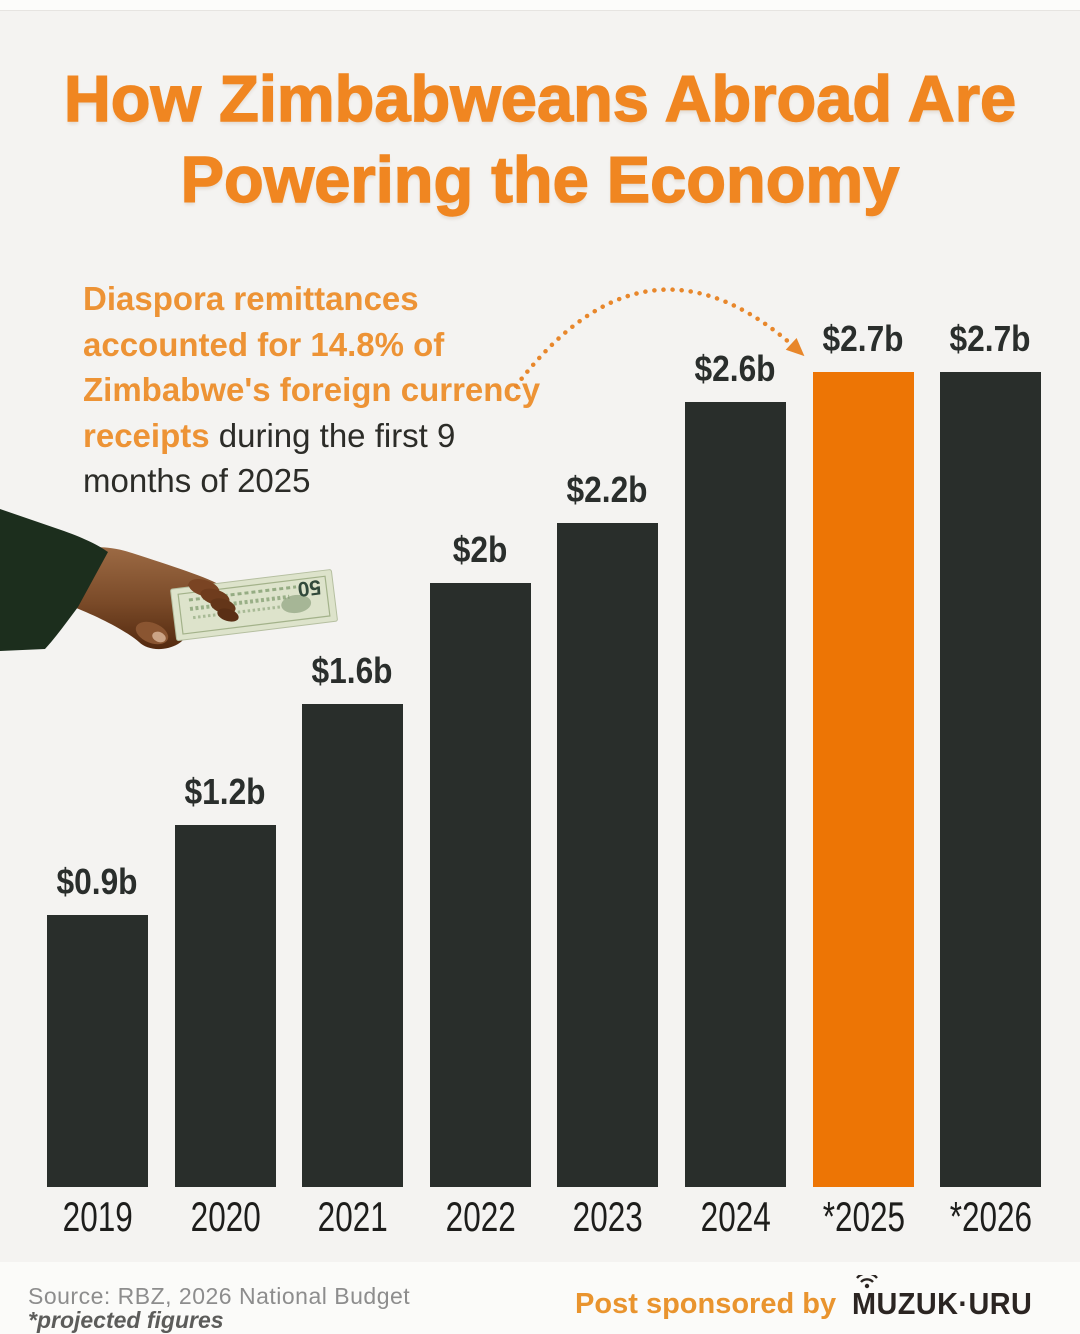 Image resolution: width=1080 pixels, height=1334 pixels. Describe the element at coordinates (332, 435) in the screenshot. I see `callout-plain-text: during the first 9` at that location.